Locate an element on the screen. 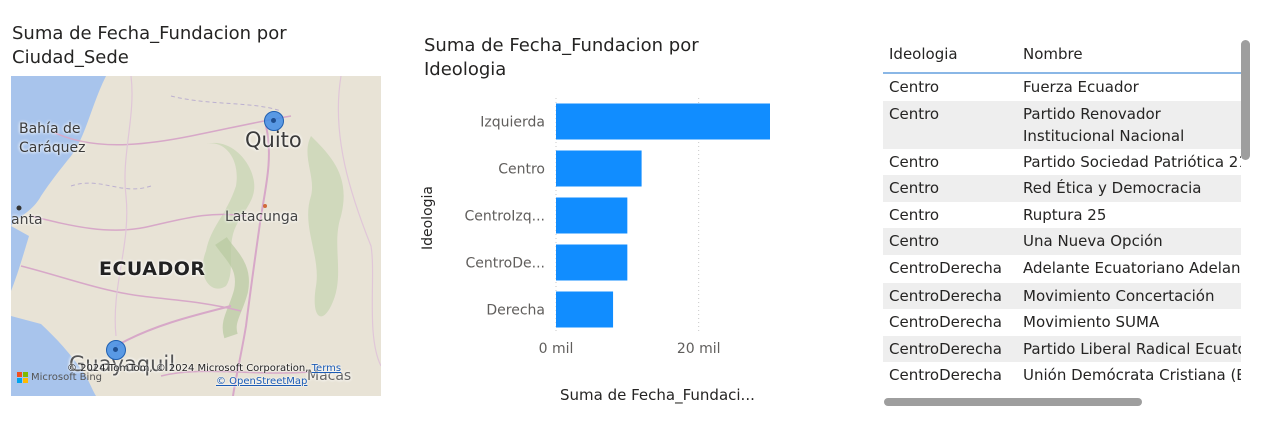  table-row: Centro Red Ética y Democracia is located at coordinates (1062, 188).